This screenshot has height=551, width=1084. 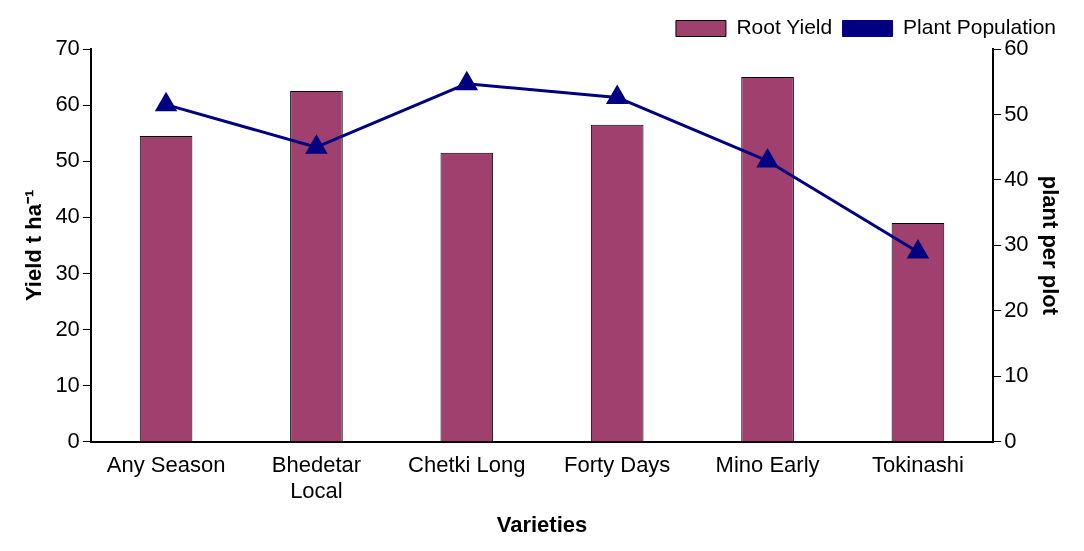 I want to click on y-tick-label: 40, so click(x=67, y=216).